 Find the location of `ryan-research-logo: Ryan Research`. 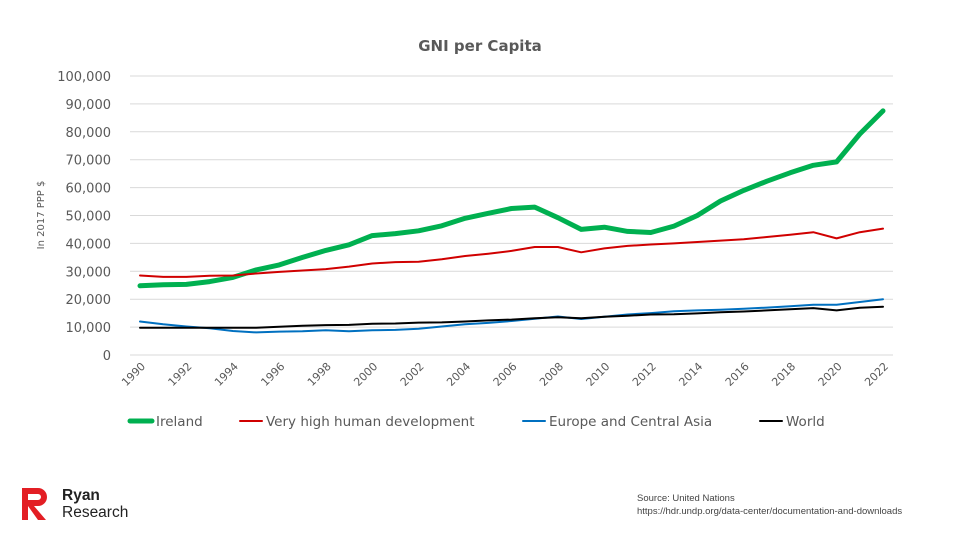

ryan-research-logo: Ryan Research is located at coordinates (74, 504).